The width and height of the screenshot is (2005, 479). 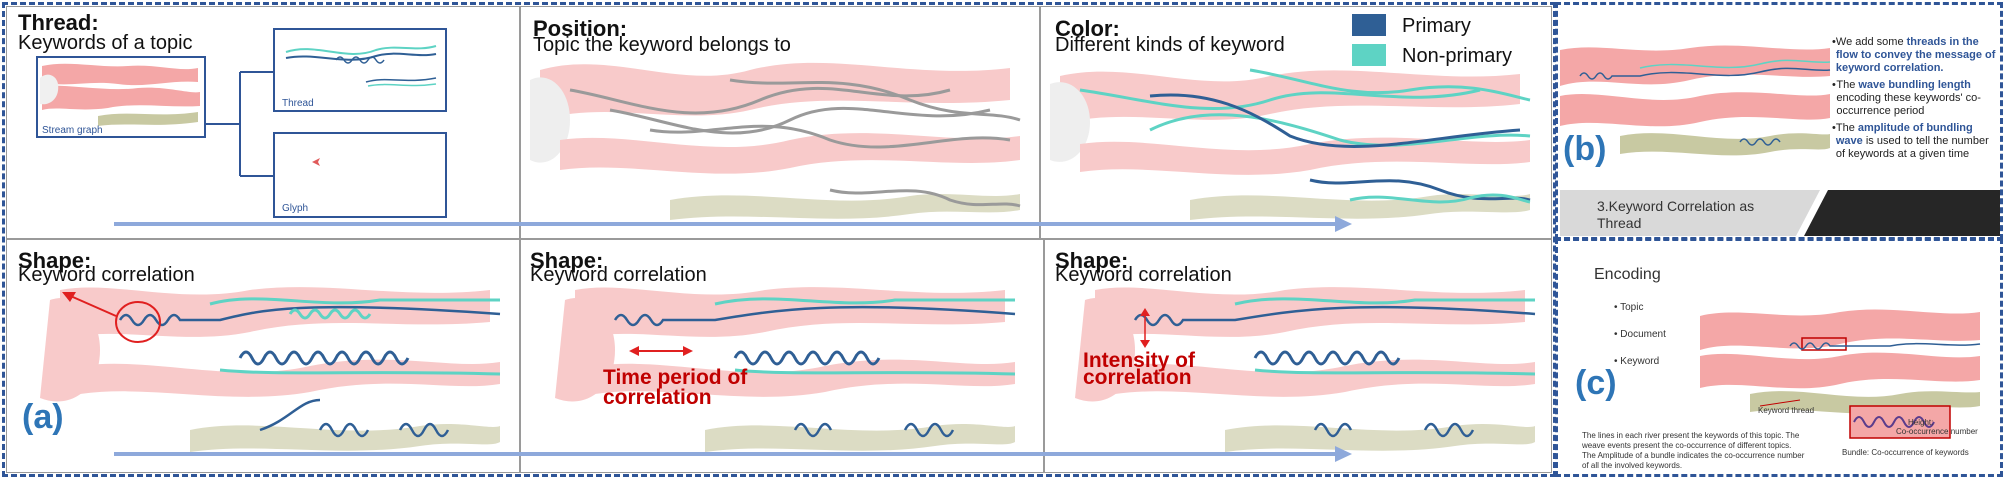 What do you see at coordinates (1937, 432) in the screenshot?
I see `panel-c-height-label-2: Co-occurrence number` at bounding box center [1937, 432].